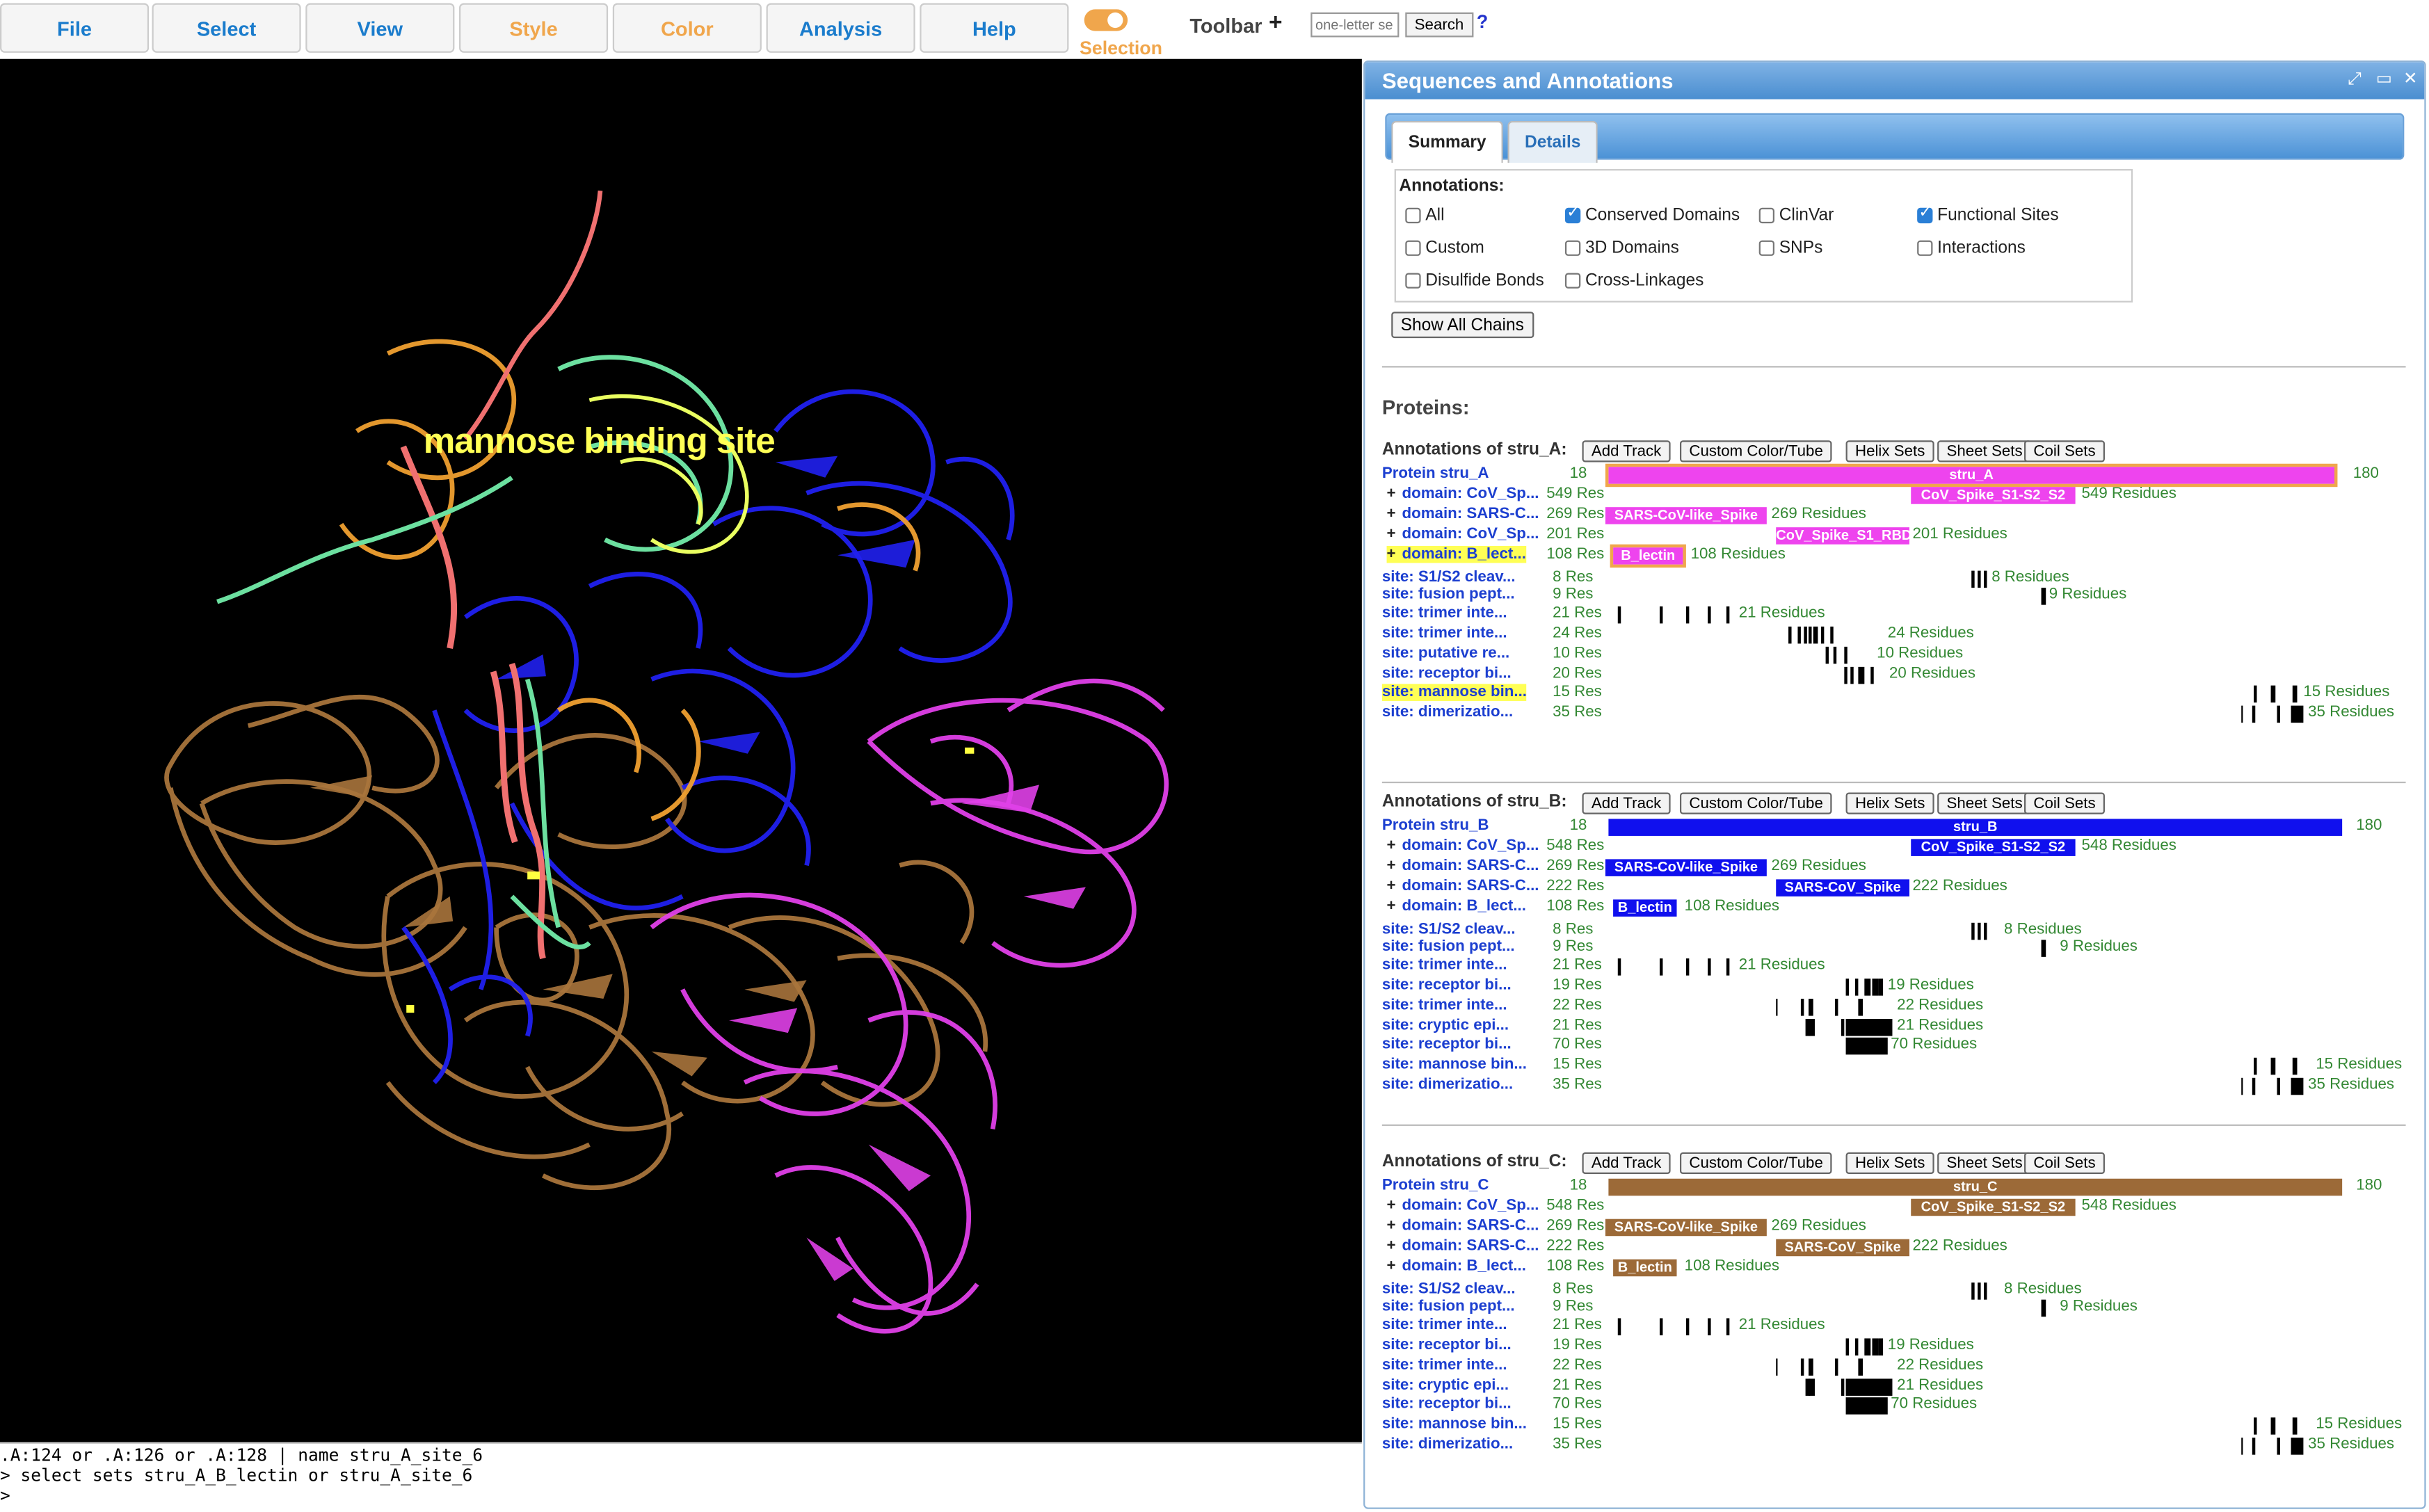  What do you see at coordinates (840, 28) in the screenshot?
I see `menu-analysis: Analysis` at bounding box center [840, 28].